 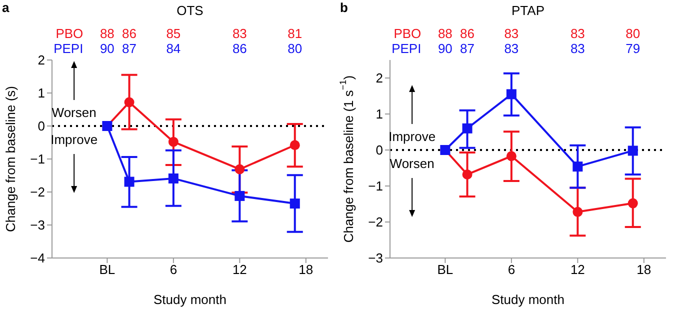 I want to click on text: 84, so click(x=173, y=48).